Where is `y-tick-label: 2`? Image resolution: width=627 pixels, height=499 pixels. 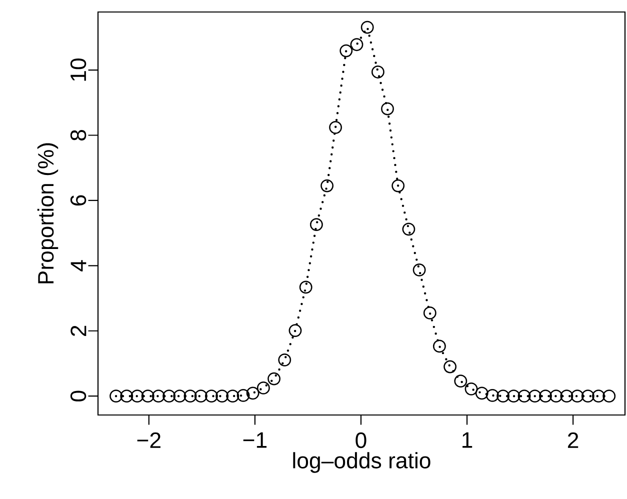 y-tick-label: 2 is located at coordinates (78, 331).